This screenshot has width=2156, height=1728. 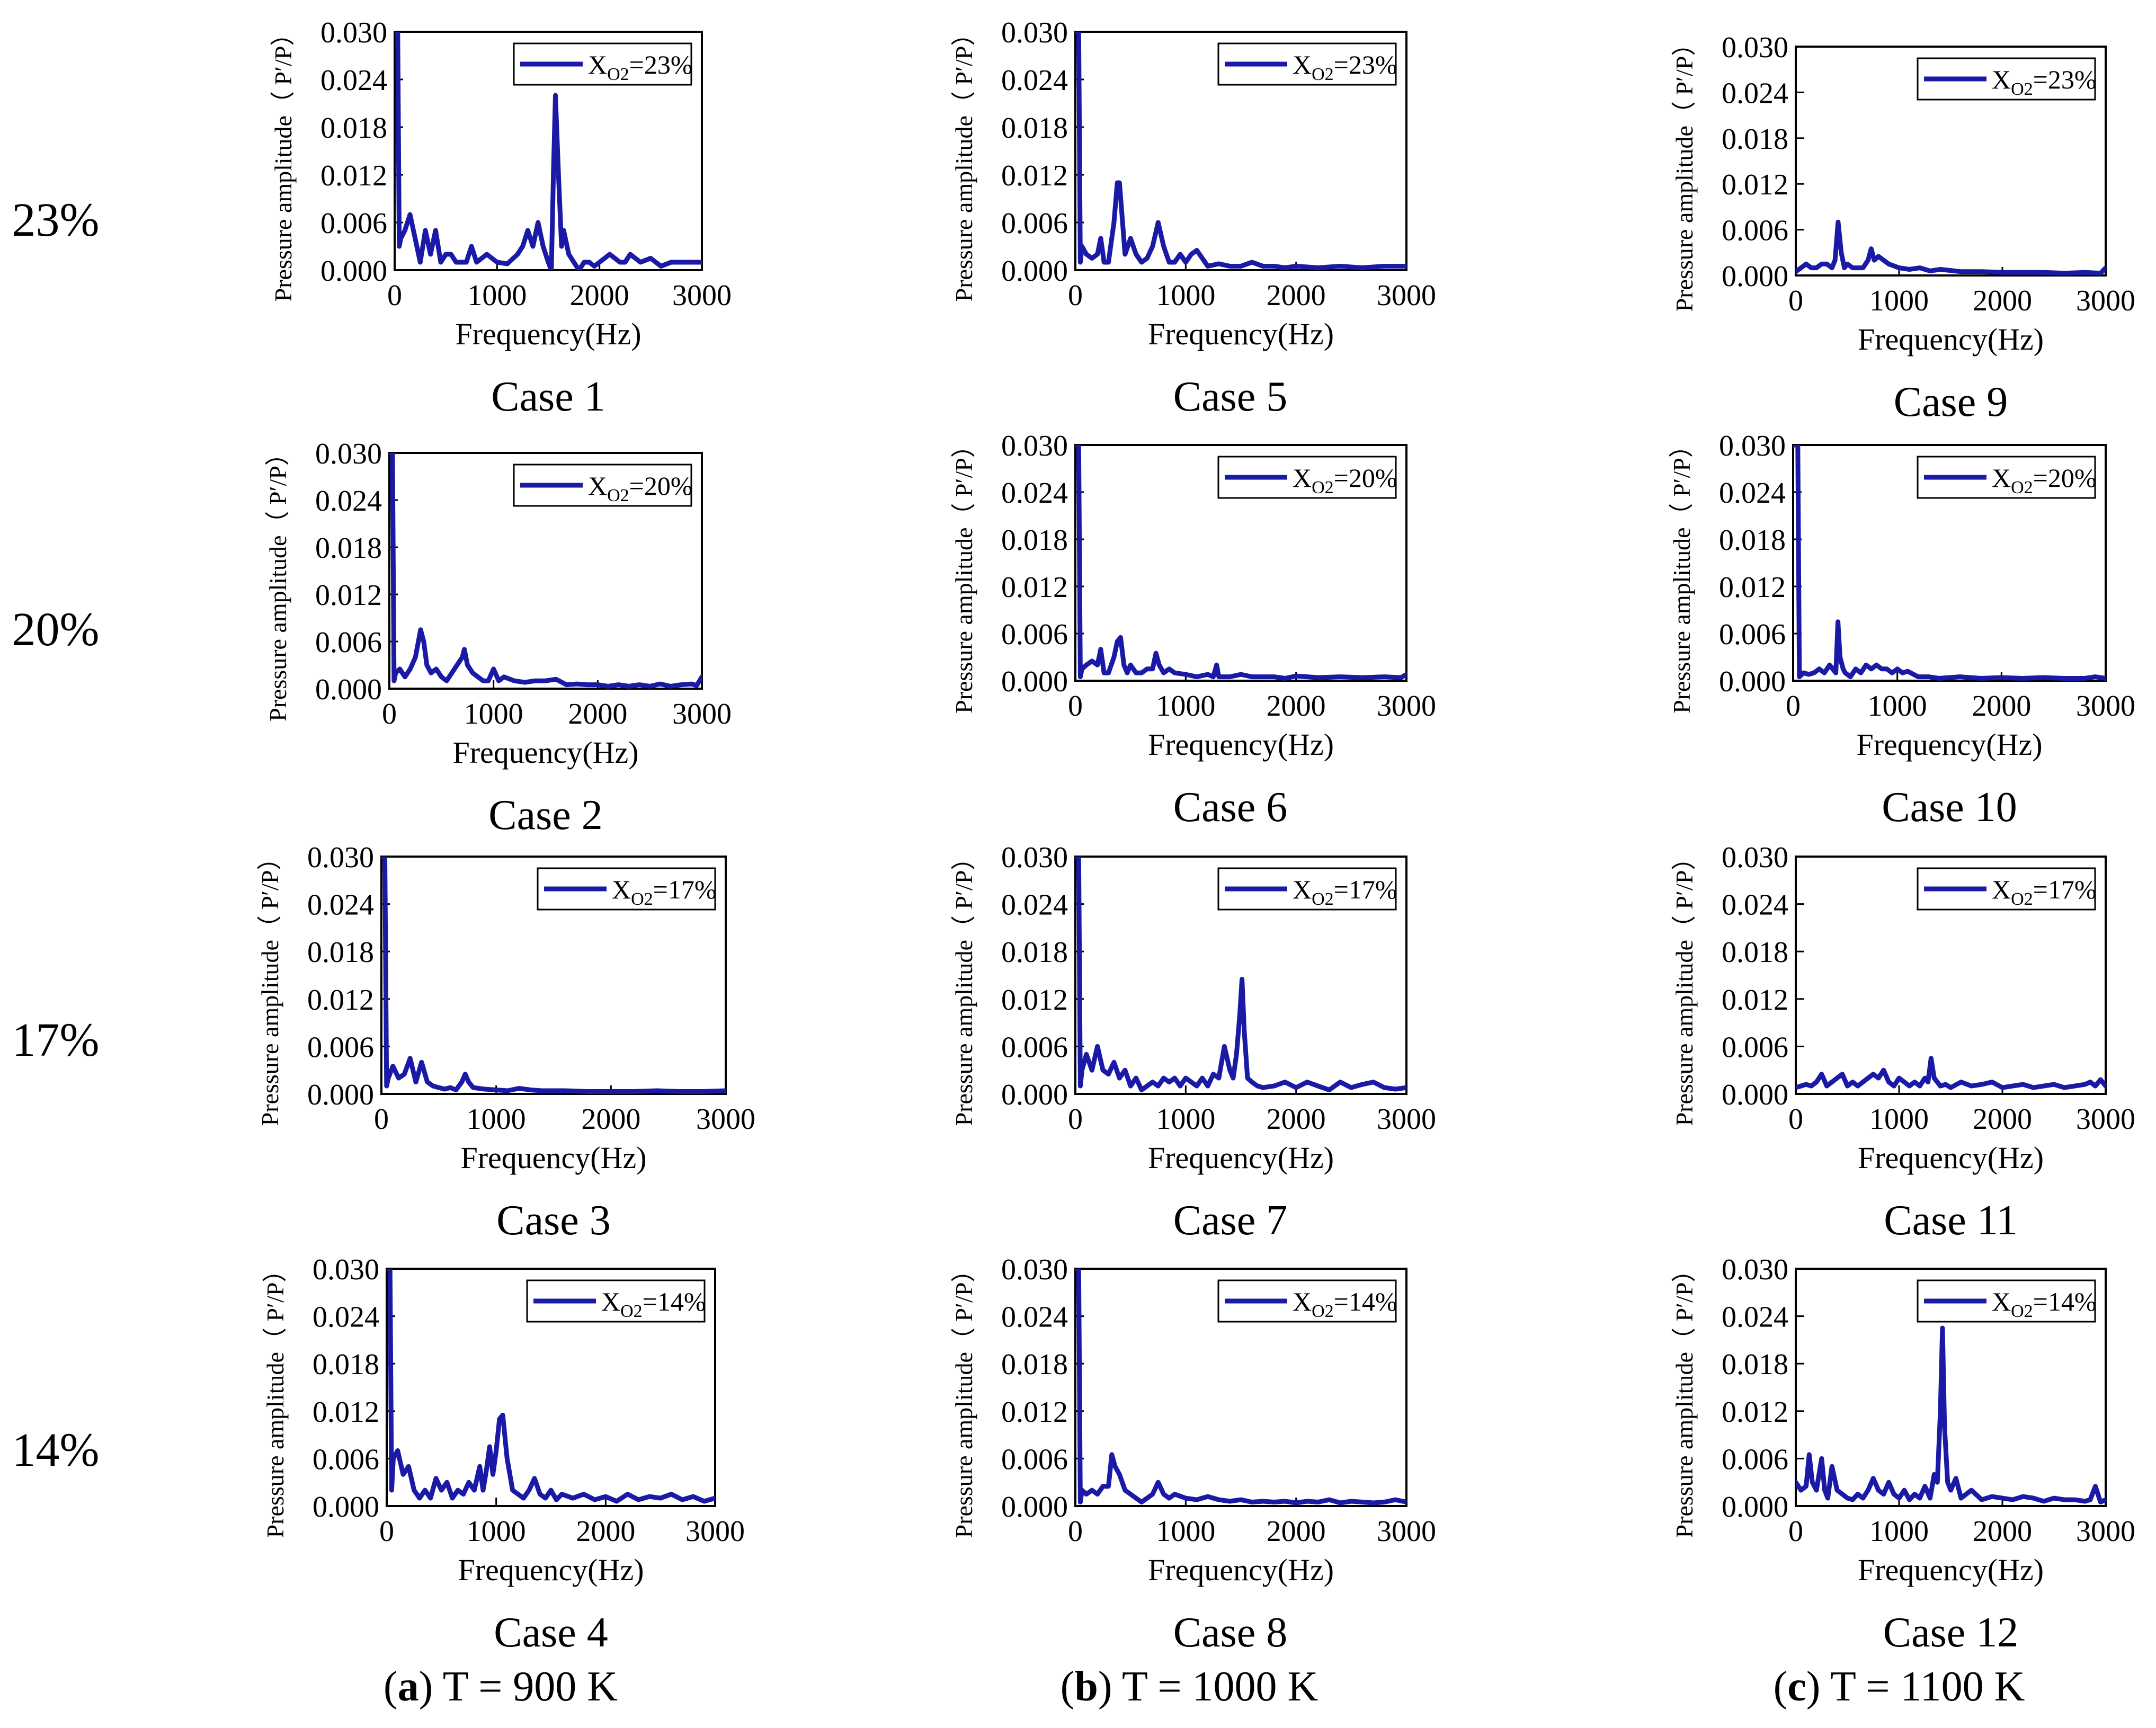 I want to click on case-caption: Case 2, so click(x=545, y=815).